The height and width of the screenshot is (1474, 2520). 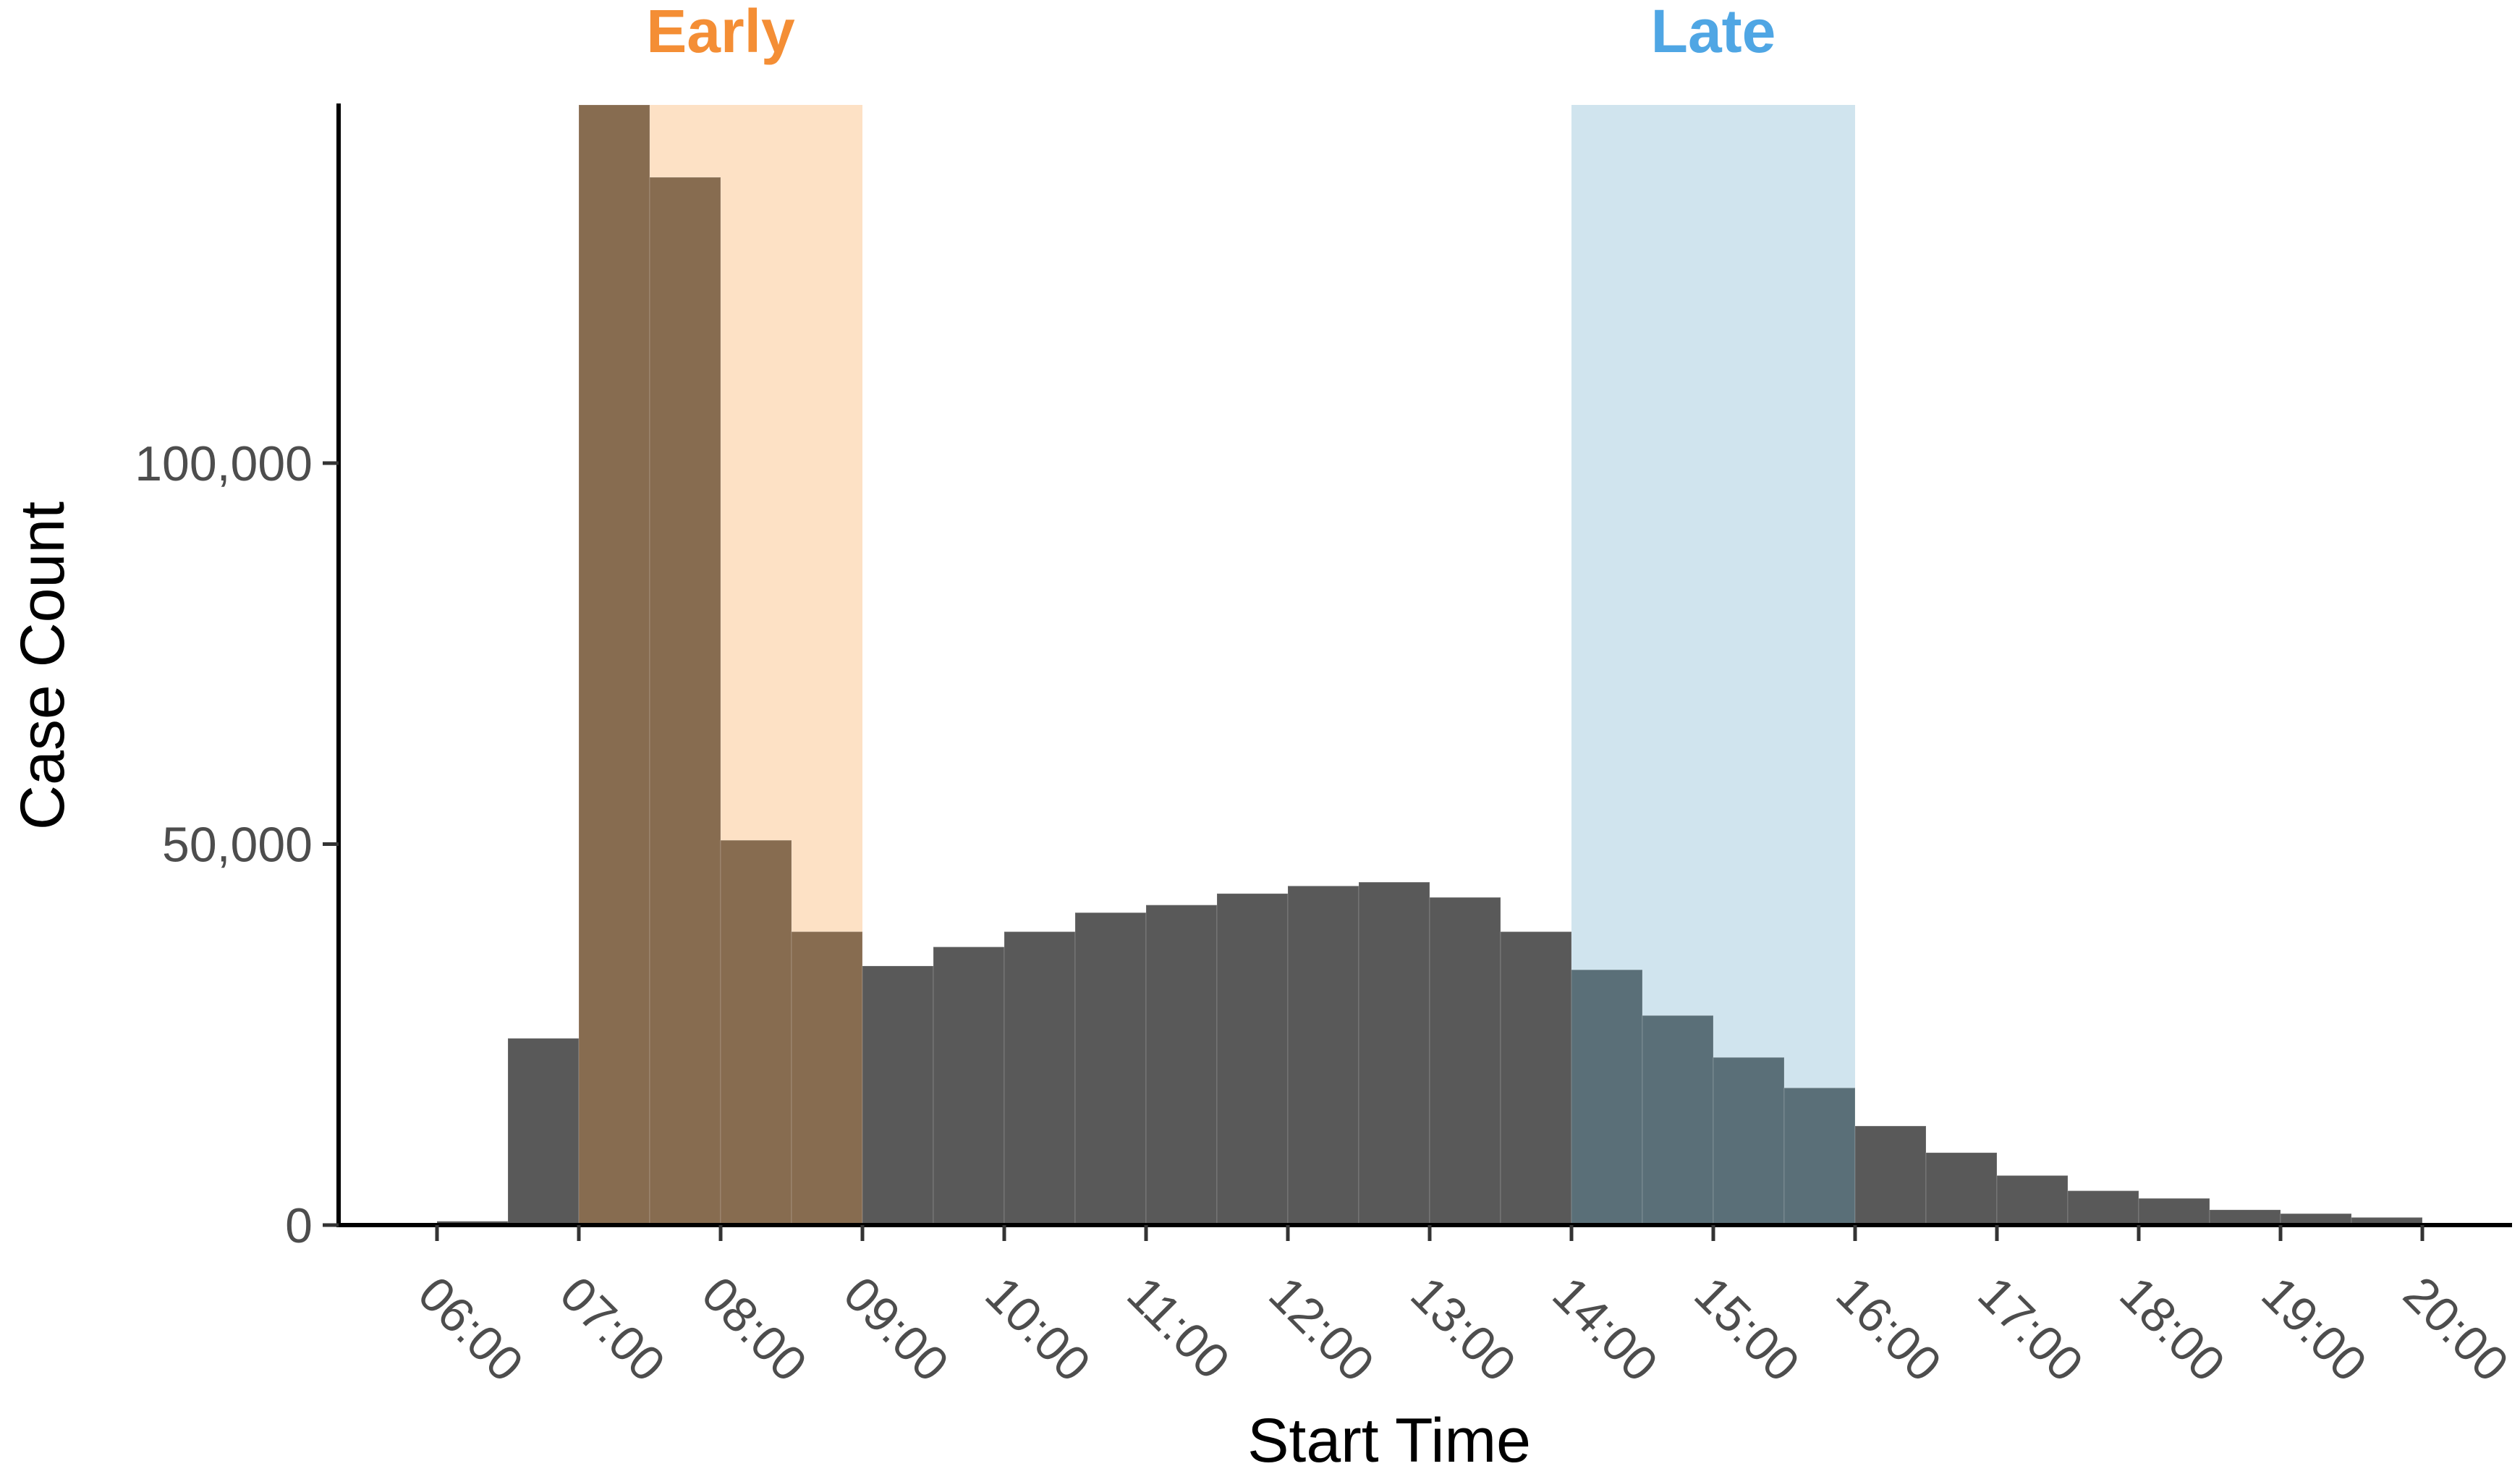 I want to click on x-tick-label: 19:00, so click(x=2314, y=1329).